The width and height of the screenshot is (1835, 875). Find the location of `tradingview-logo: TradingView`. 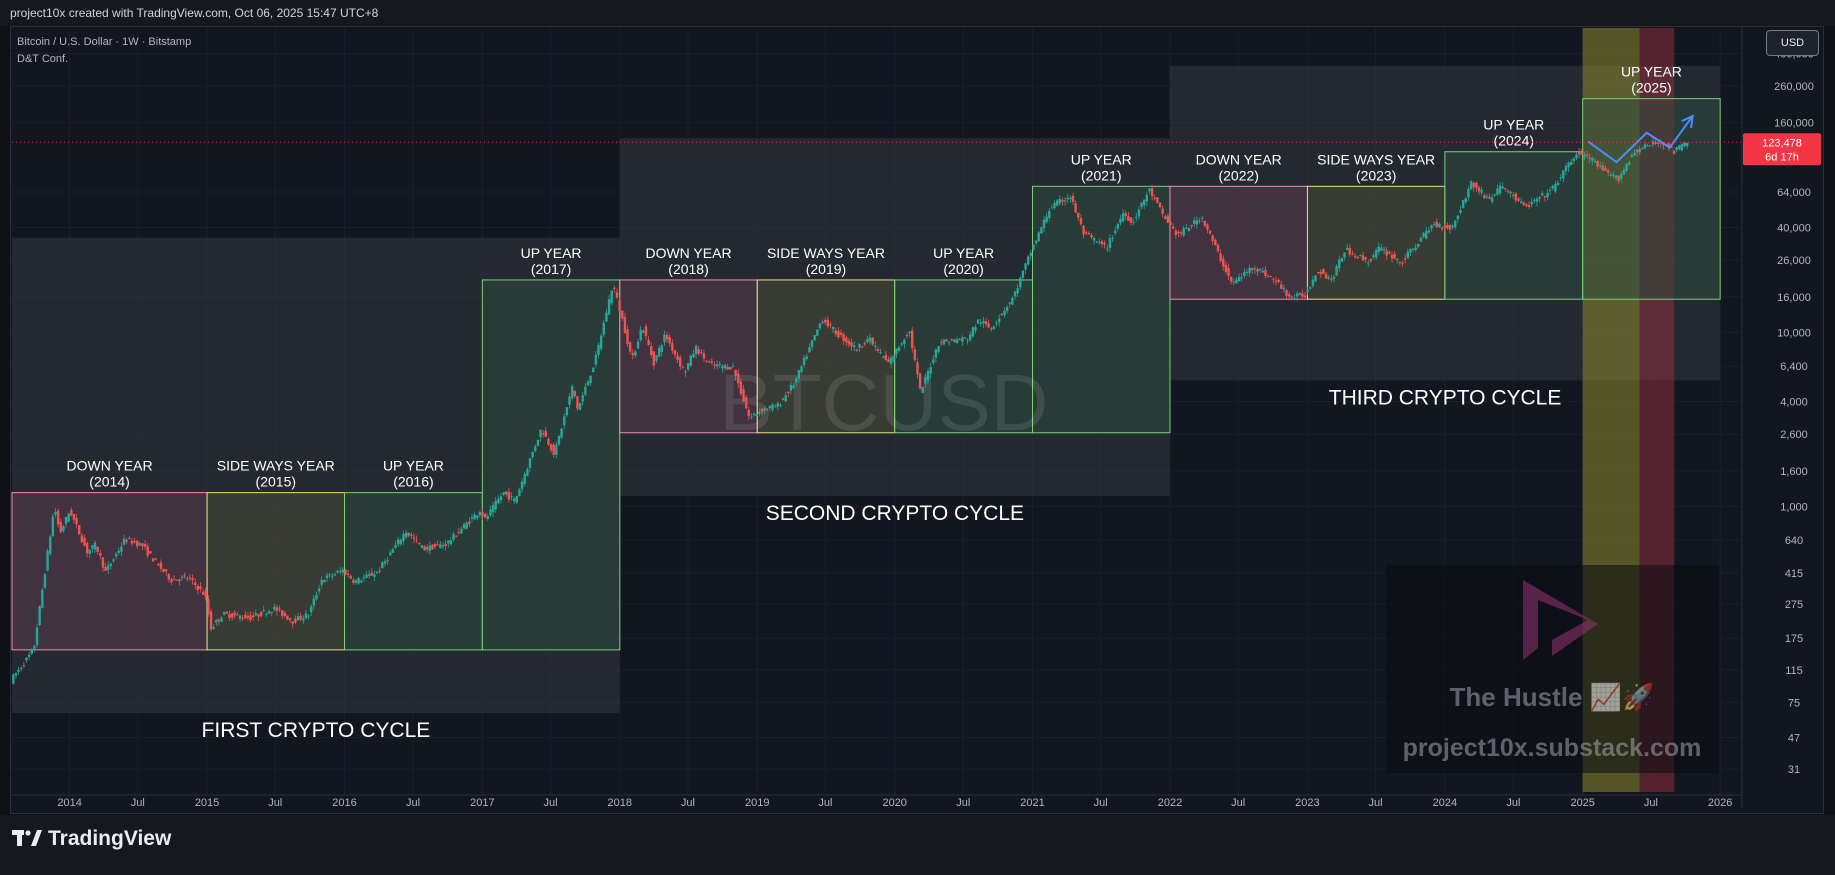

tradingview-logo: TradingView is located at coordinates (91, 839).